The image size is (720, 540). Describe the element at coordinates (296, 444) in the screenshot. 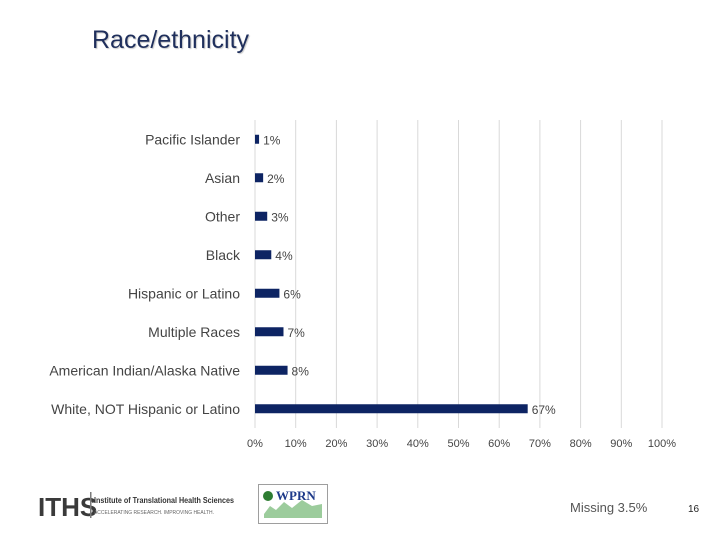

I see `x-tick-label: 10%` at that location.